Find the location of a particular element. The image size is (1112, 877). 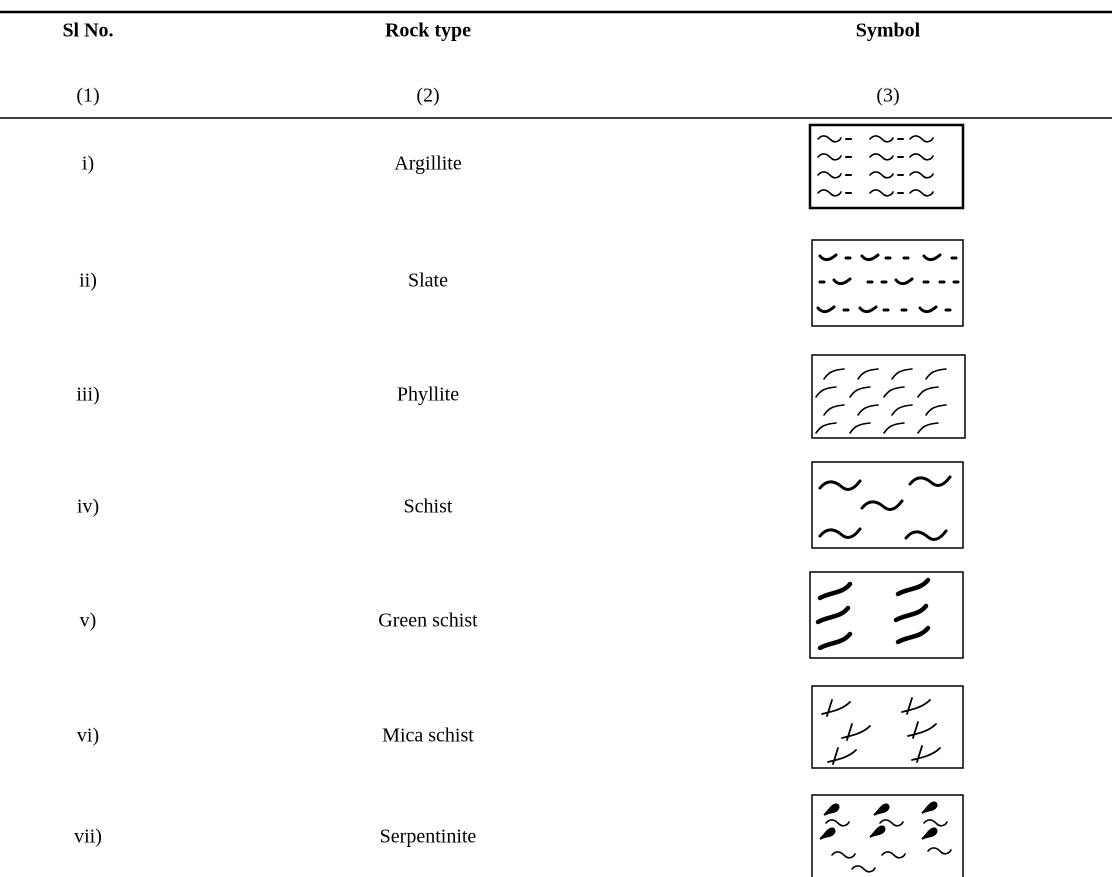

rock-type: Green schist is located at coordinates (428, 621).